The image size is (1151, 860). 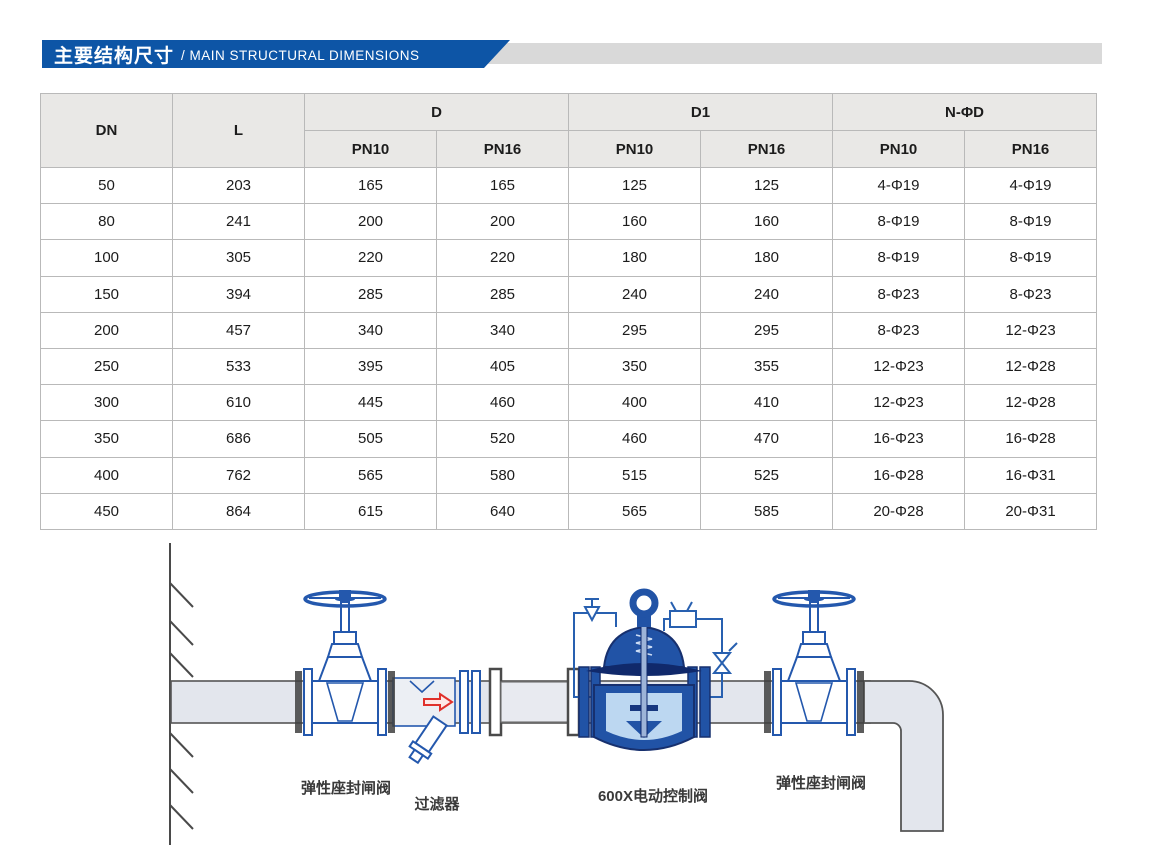 What do you see at coordinates (436, 112) in the screenshot?
I see `col-group-d: D` at bounding box center [436, 112].